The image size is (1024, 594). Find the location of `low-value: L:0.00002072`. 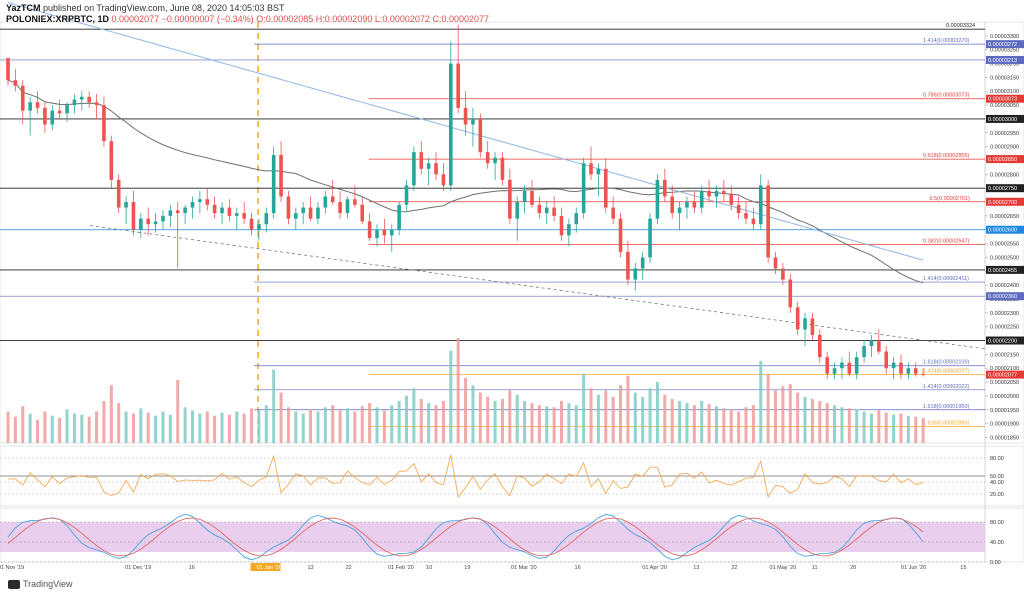

low-value: L:0.00002072 is located at coordinates (402, 19).